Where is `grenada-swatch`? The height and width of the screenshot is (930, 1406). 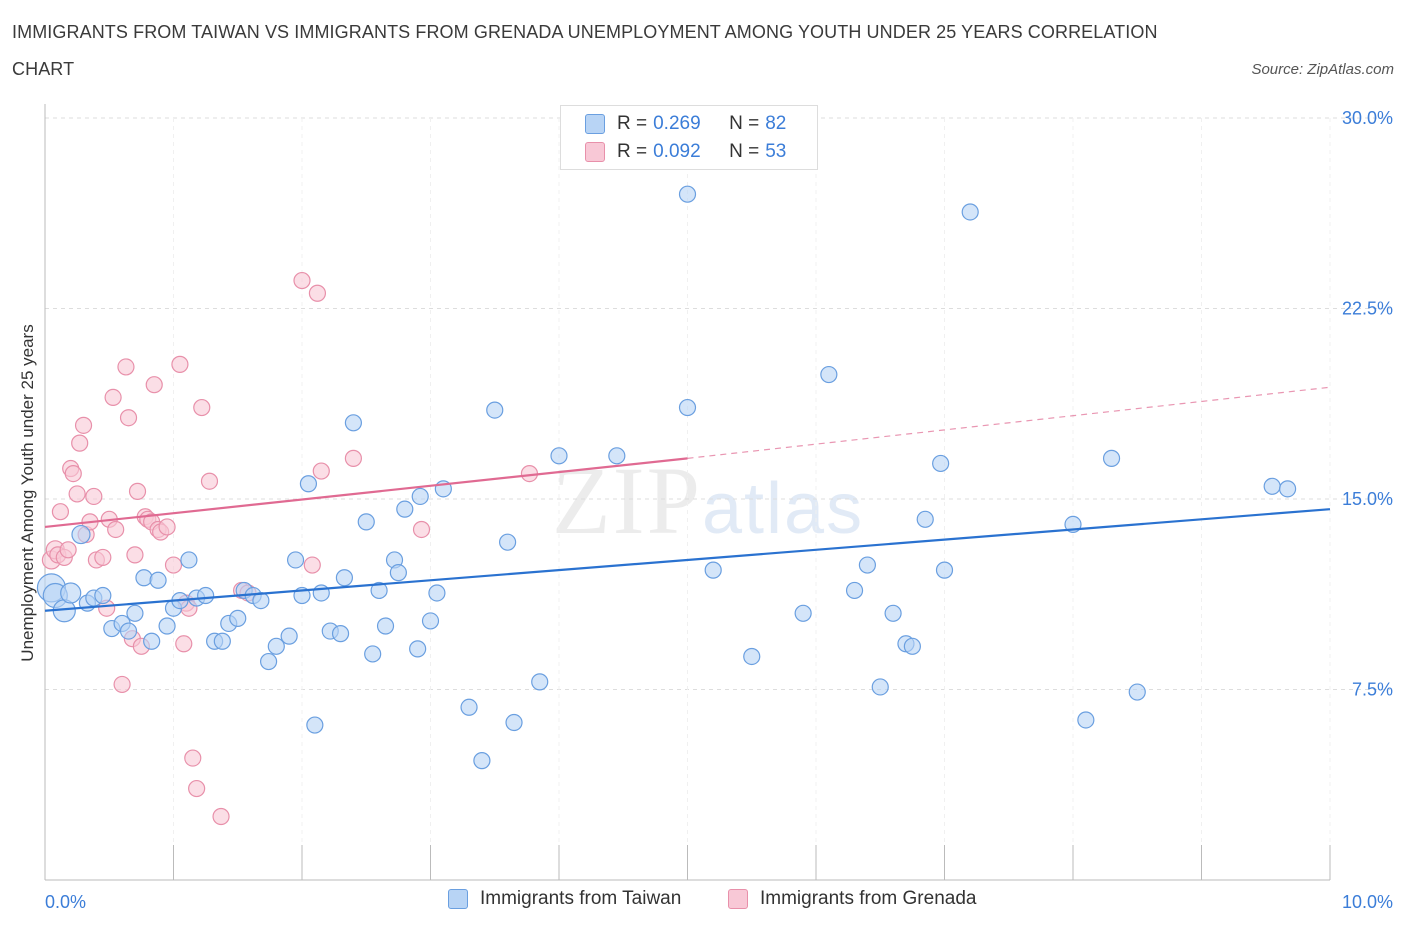
grenada-swatch is located at coordinates (595, 152).